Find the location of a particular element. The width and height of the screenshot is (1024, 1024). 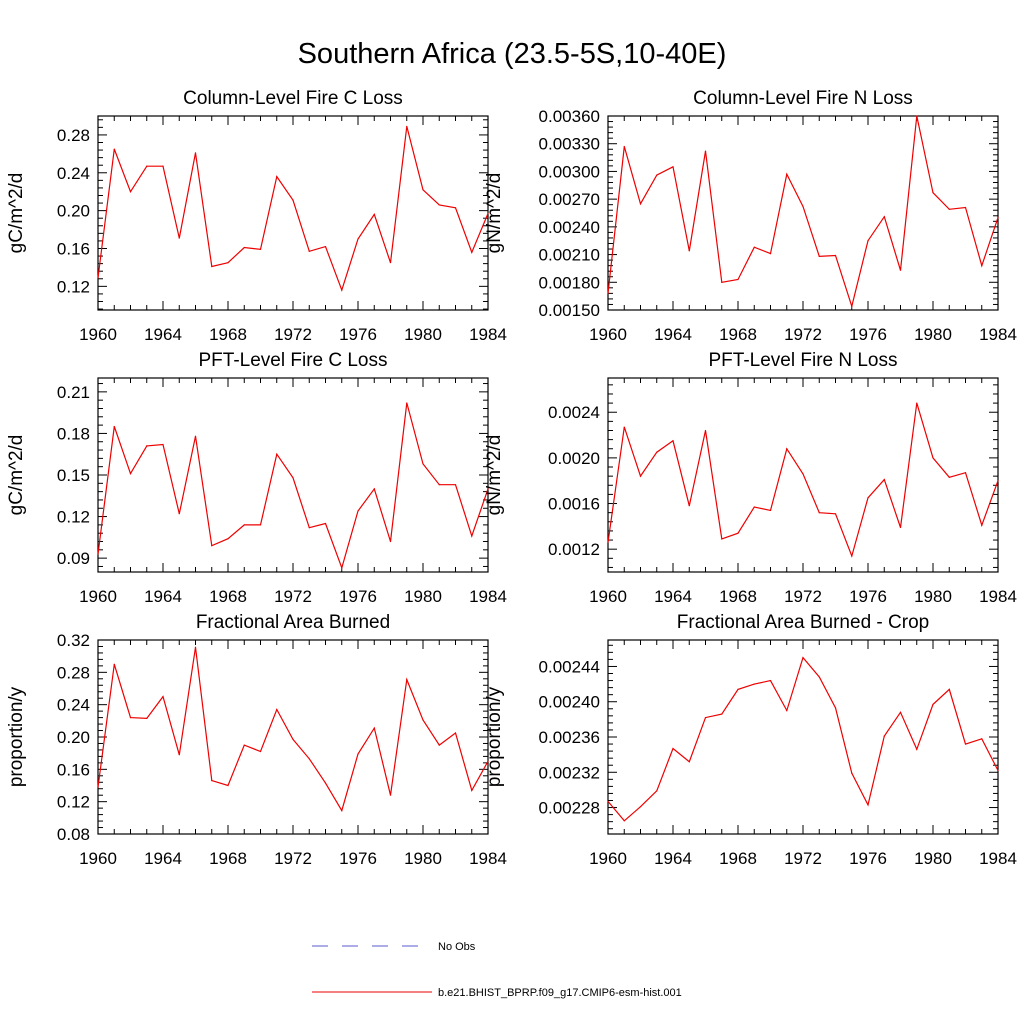

y-tick-label: 0.12 is located at coordinates (73, 802).